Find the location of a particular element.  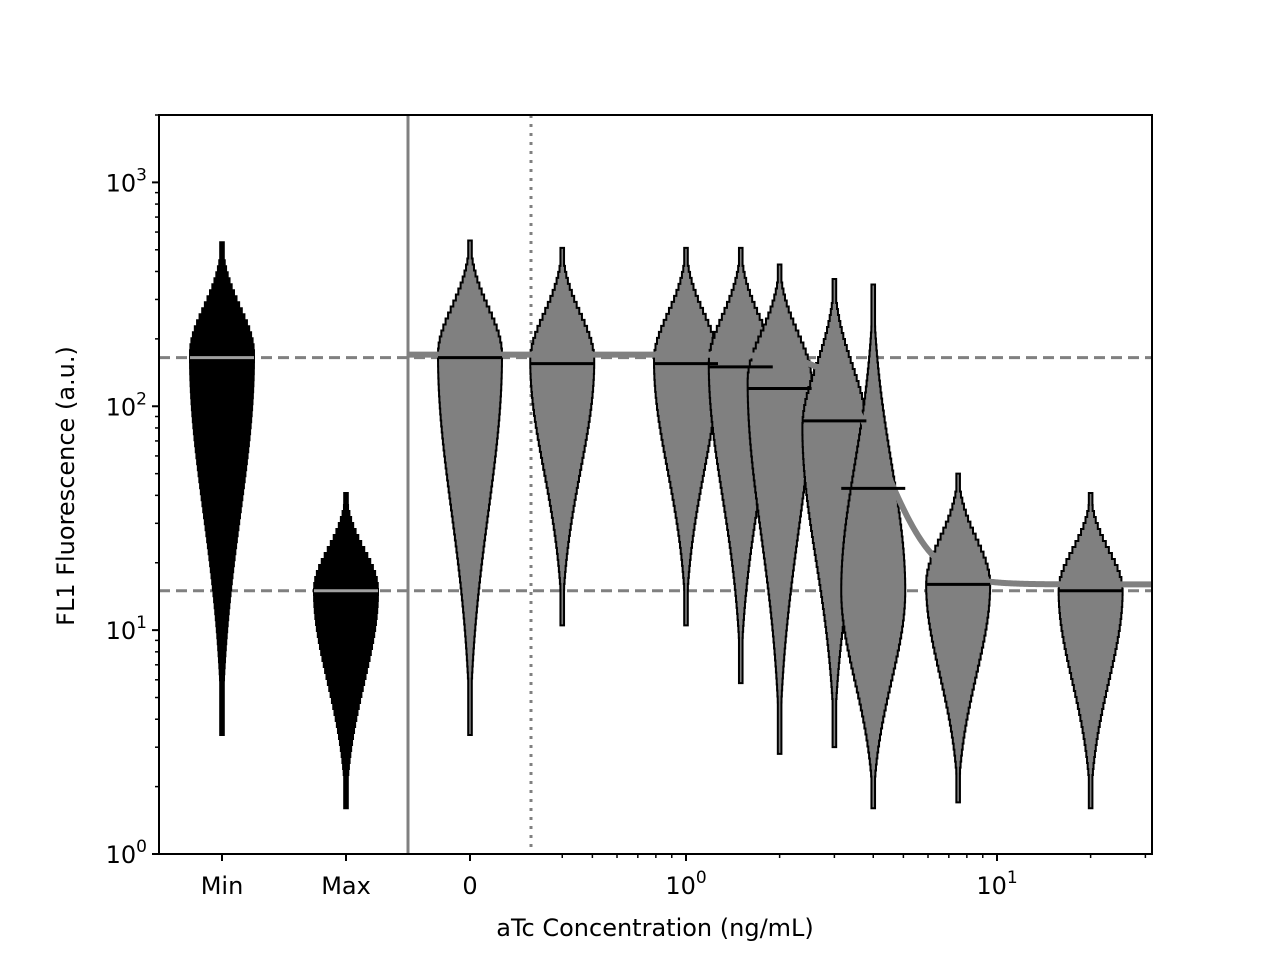

y-tick-label: 10³ is located at coordinates (126, 181).